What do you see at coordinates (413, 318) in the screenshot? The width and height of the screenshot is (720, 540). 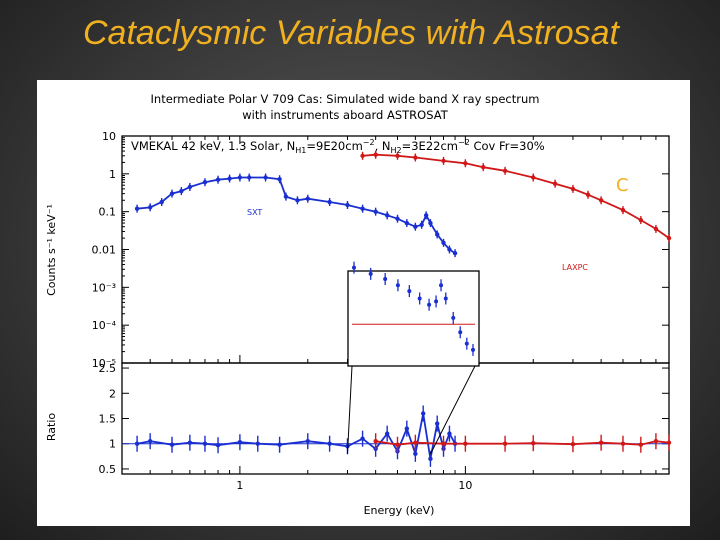 I see `inset-frame` at bounding box center [413, 318].